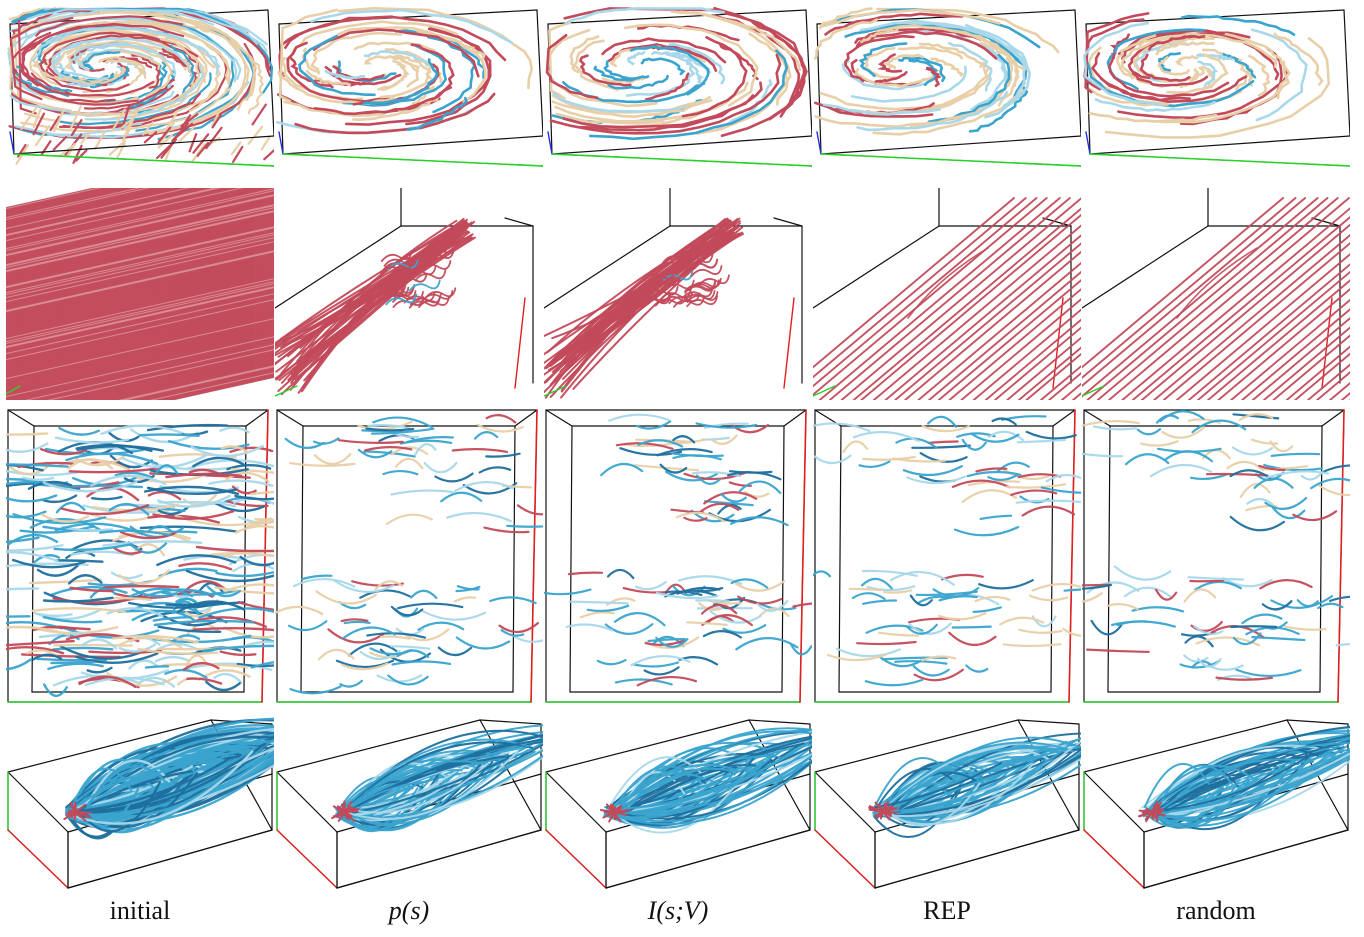  Describe the element at coordinates (673, 293) in the screenshot. I see `streamline-render` at that location.